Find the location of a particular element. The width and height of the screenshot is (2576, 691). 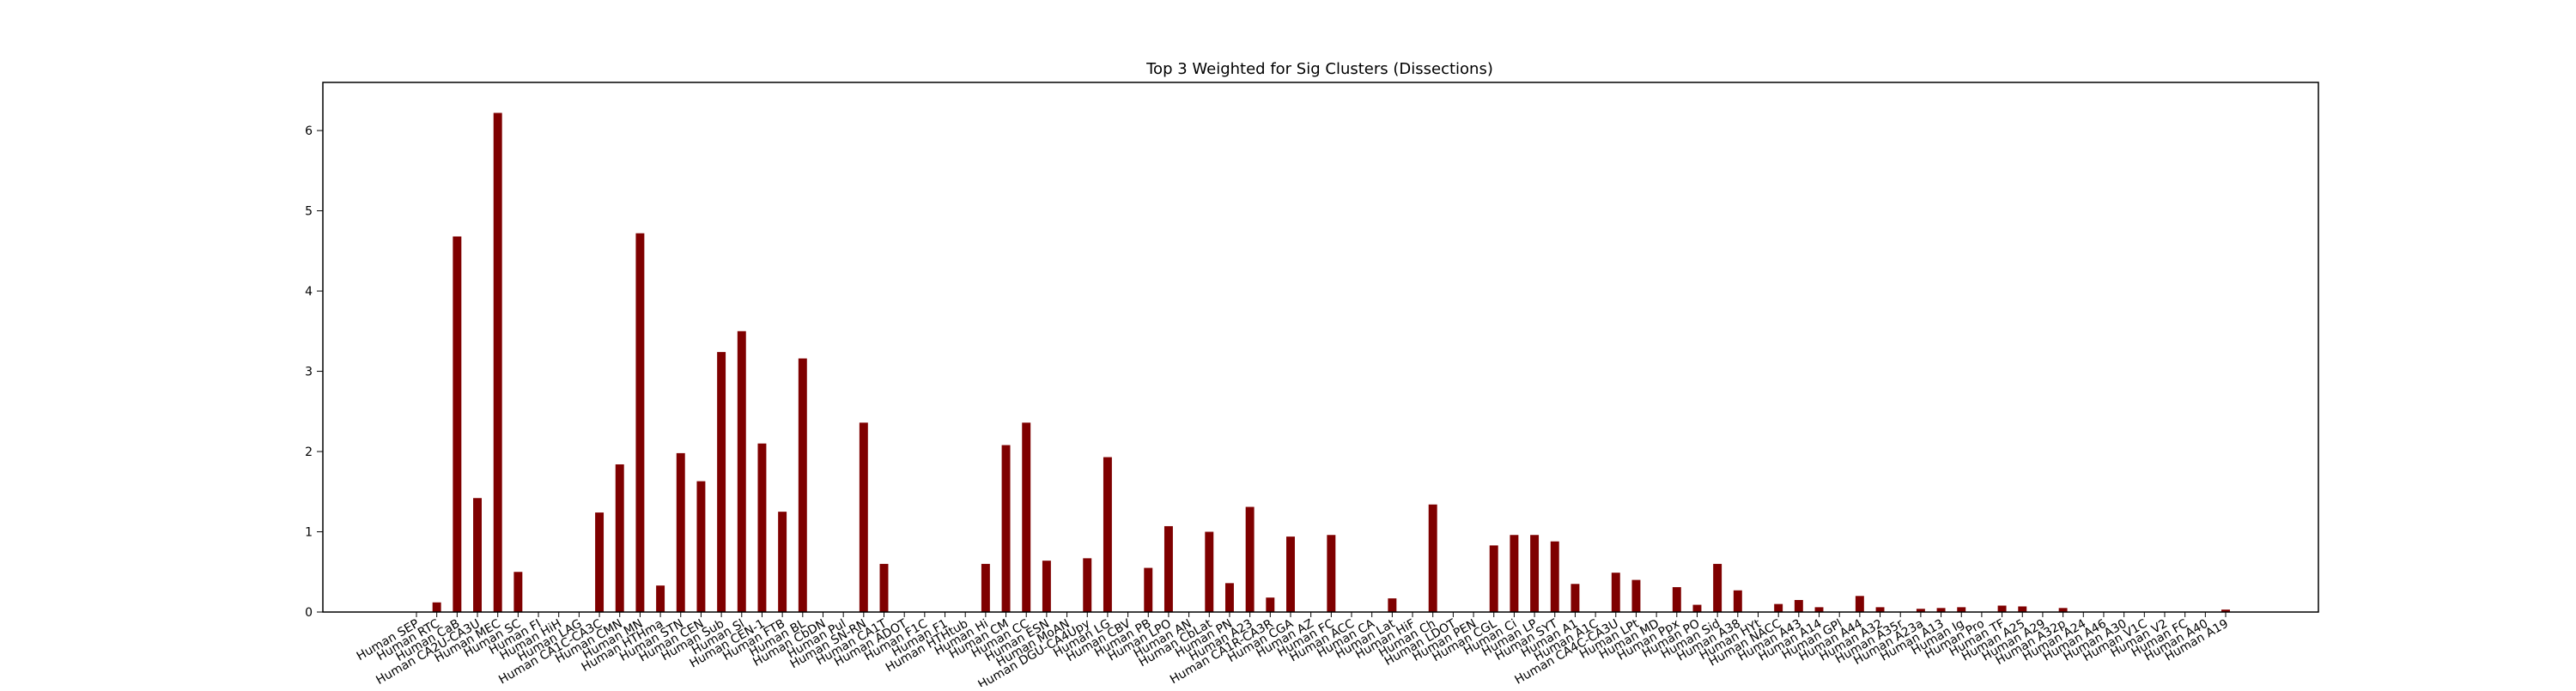

y-tick-label: 5 is located at coordinates (309, 212).